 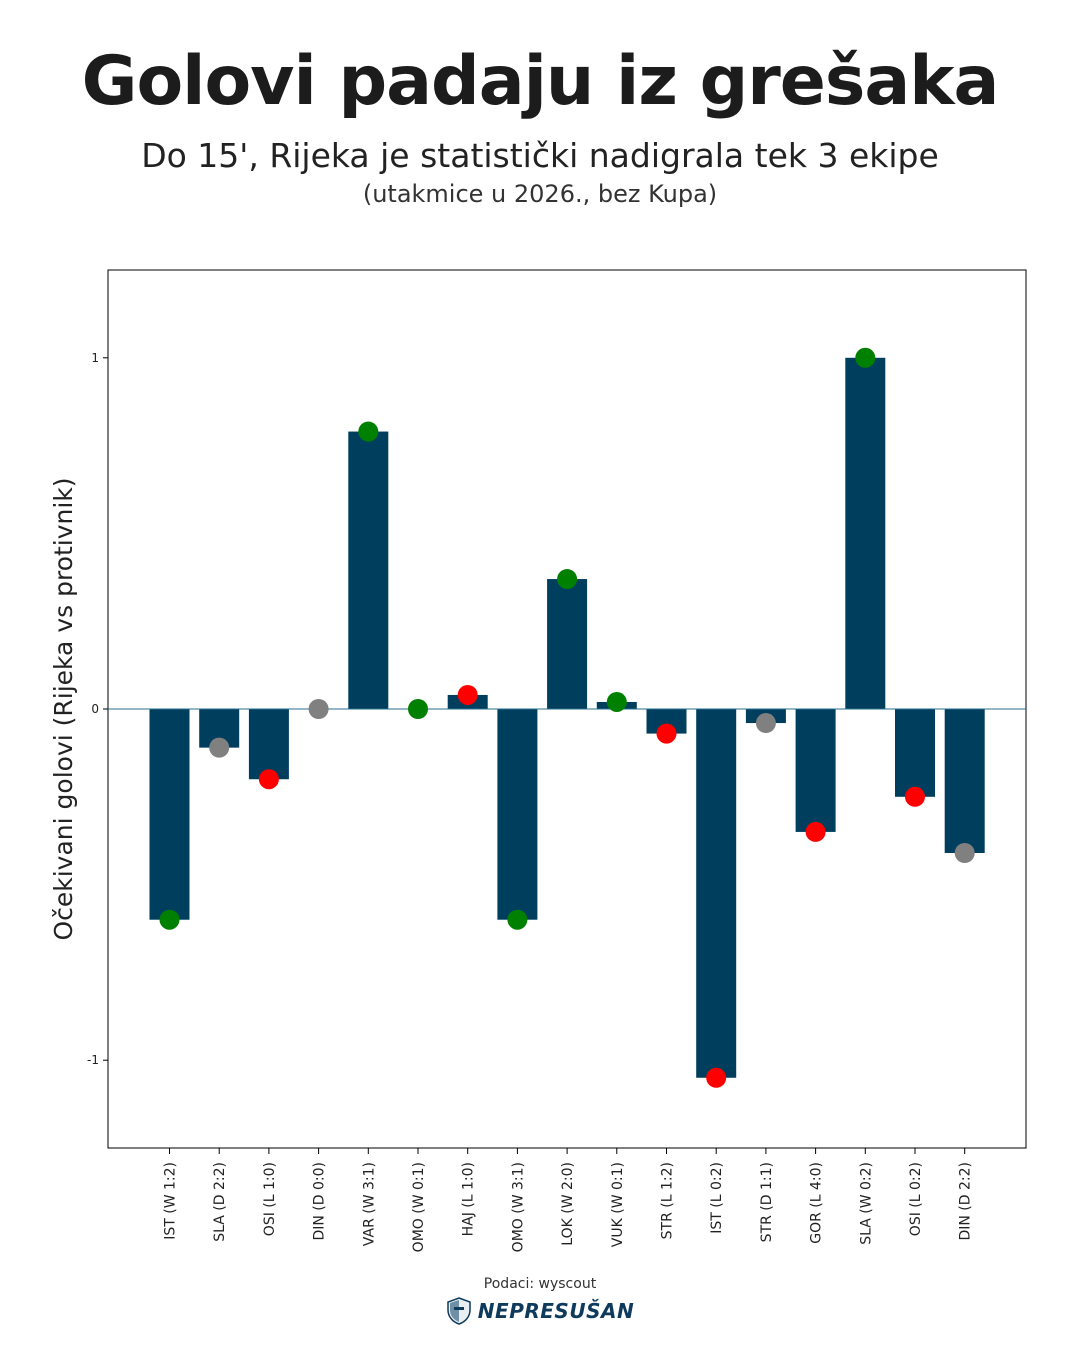 What do you see at coordinates (668, 1200) in the screenshot?
I see `x-tick-label: STR (L 1:2)` at bounding box center [668, 1200].